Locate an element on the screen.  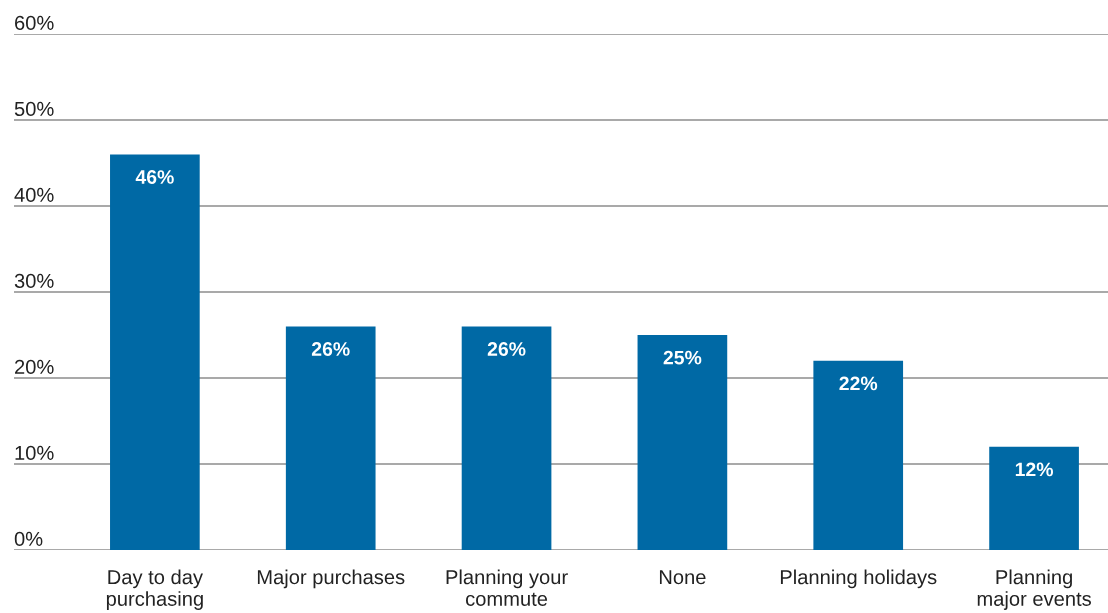
y-tick-label: 50% is located at coordinates (34, 109).